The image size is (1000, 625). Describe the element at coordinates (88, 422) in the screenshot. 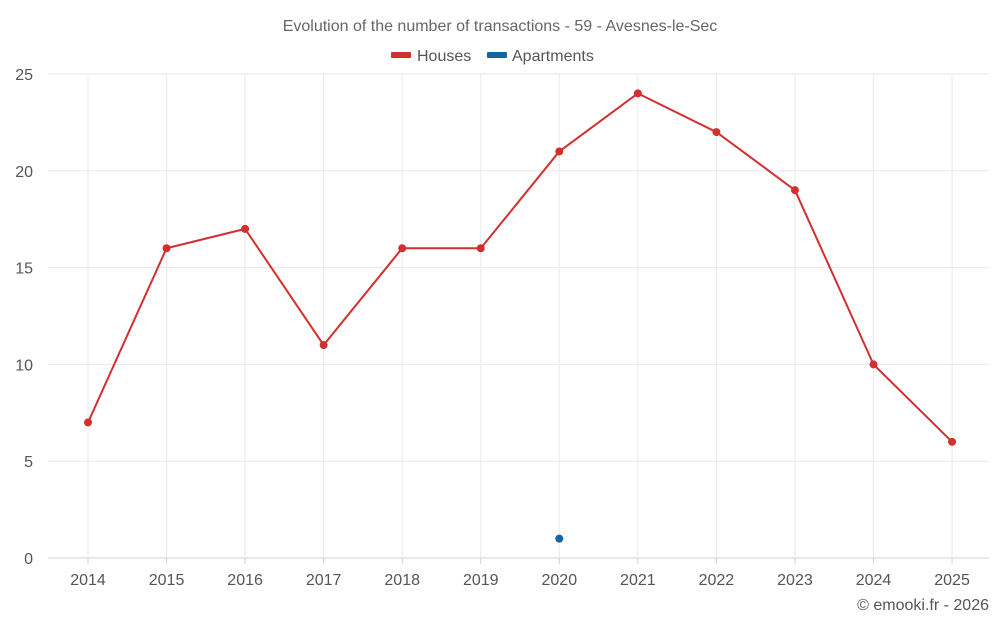

I see `data-point-houses-2014: Houses 2014: 7` at that location.